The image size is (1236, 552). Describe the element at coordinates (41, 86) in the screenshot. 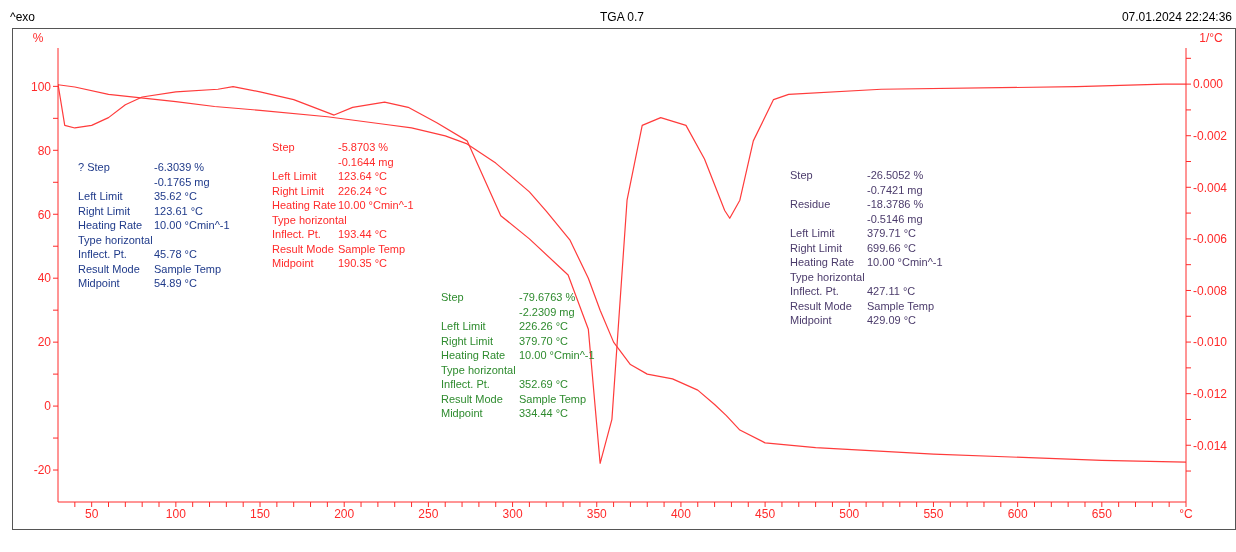

I see `y-tick-label: 100` at that location.